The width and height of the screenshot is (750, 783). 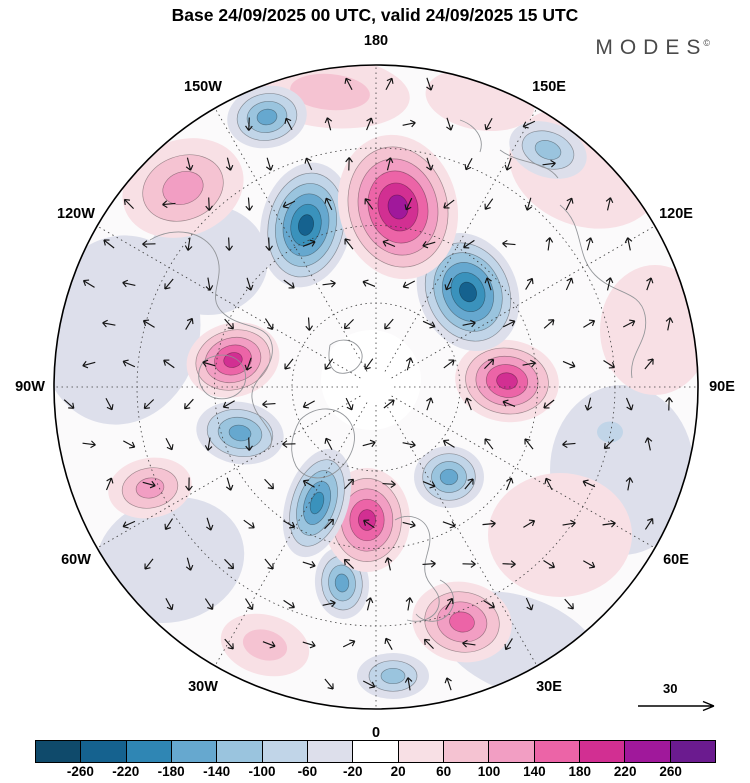 I want to click on modes-logo-copyright: ©, so click(x=706, y=43).